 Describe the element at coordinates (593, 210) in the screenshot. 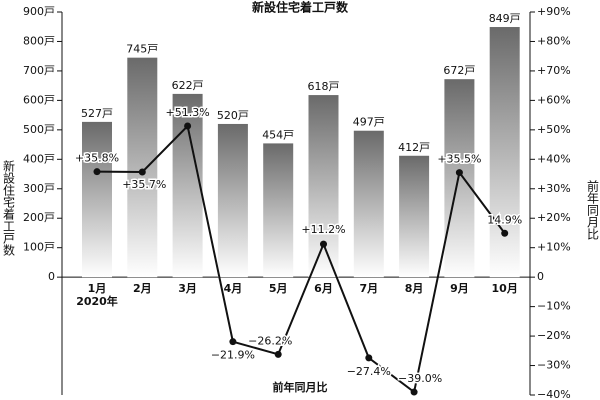

I see `y2-axis-label: 前年同月比` at that location.